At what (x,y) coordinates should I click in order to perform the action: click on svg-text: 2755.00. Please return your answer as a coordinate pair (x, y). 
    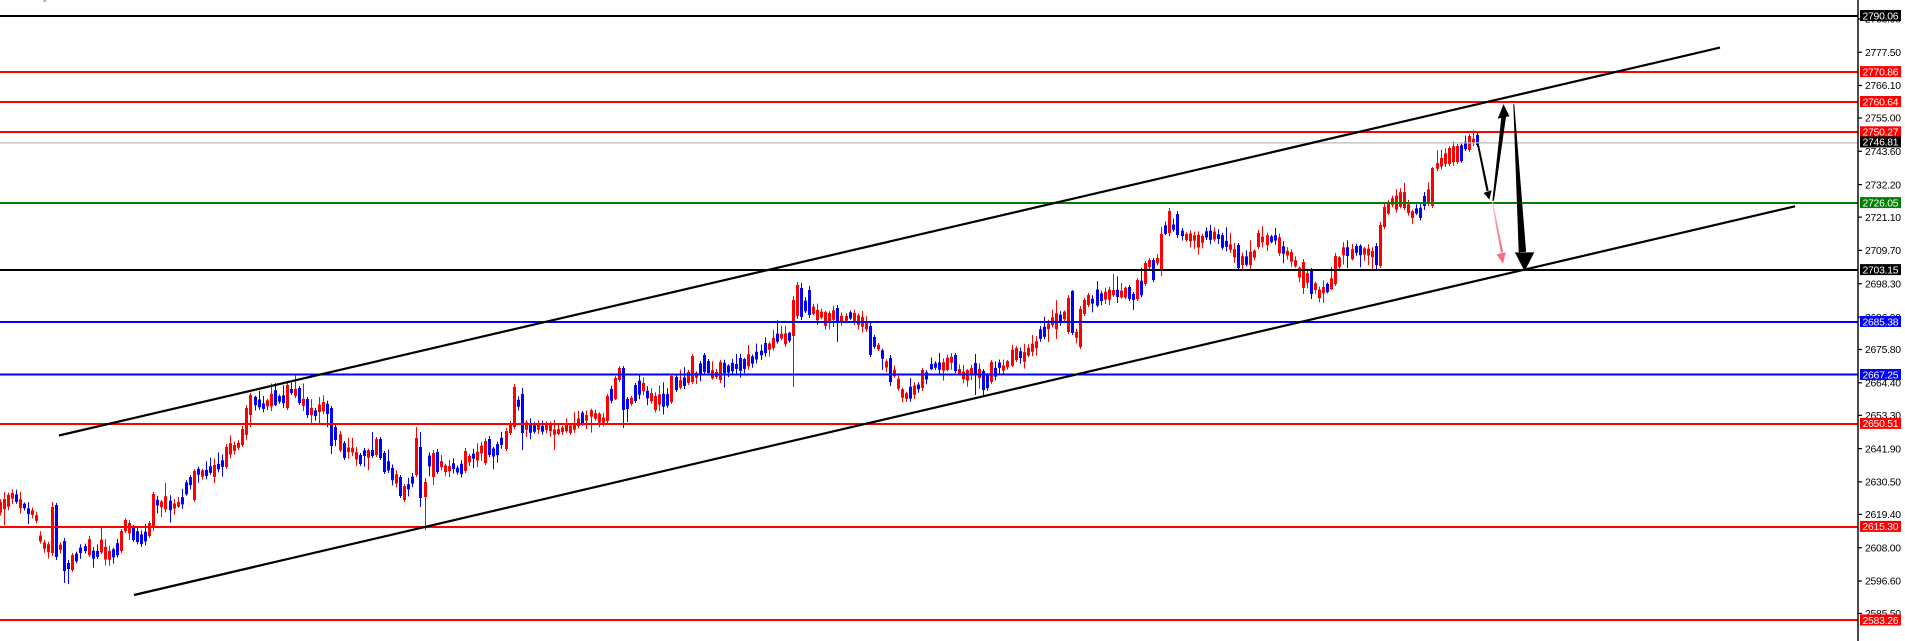
    Looking at the image, I should click on (1883, 119).